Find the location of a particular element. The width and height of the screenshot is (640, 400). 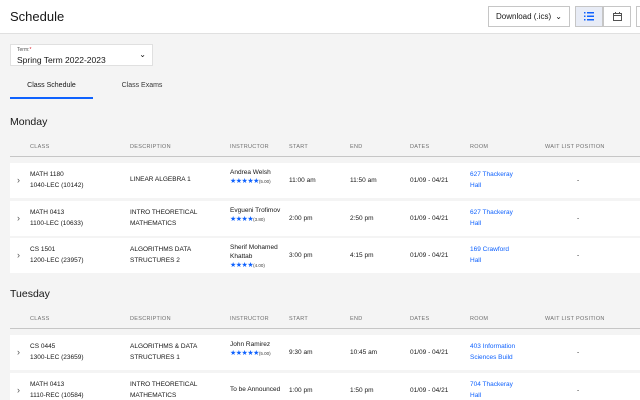

instructor-name: Evgueni Trofimov is located at coordinates (255, 210).